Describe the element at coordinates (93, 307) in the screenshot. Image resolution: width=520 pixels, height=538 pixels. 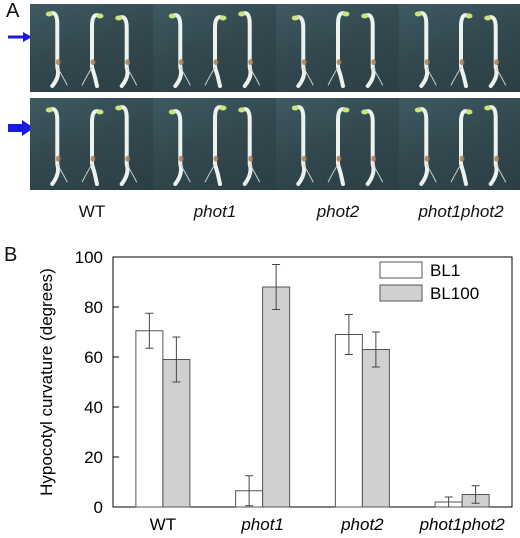
I see `y-tick-label: 80` at that location.